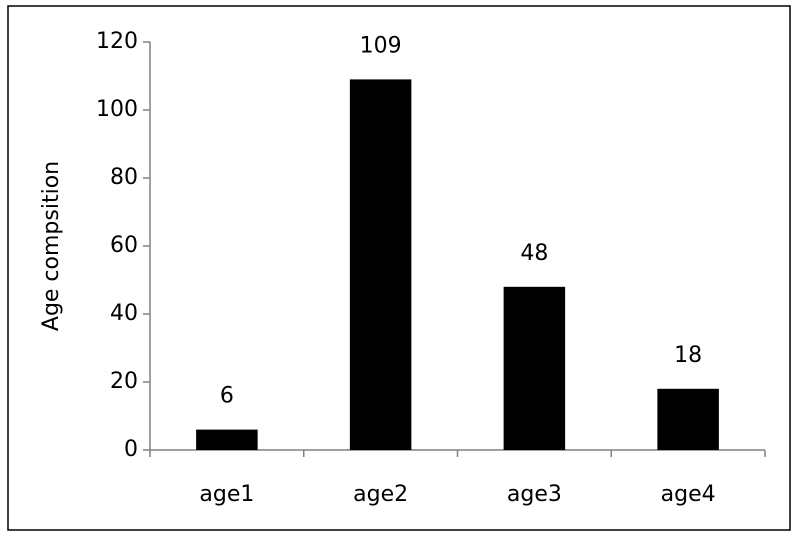 This screenshot has width=800, height=544. I want to click on y-tick-label: 120, so click(117, 41).